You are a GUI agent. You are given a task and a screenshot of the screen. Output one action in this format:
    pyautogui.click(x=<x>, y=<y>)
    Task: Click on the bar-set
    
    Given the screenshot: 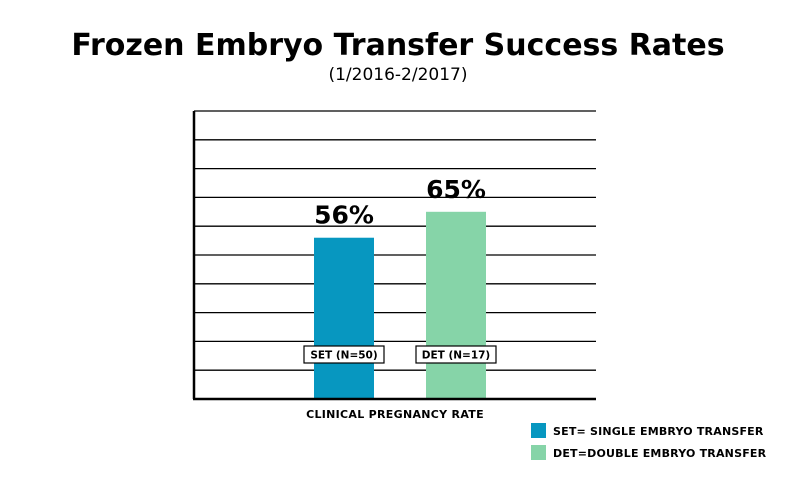 What is the action you would take?
    pyautogui.click(x=344, y=318)
    